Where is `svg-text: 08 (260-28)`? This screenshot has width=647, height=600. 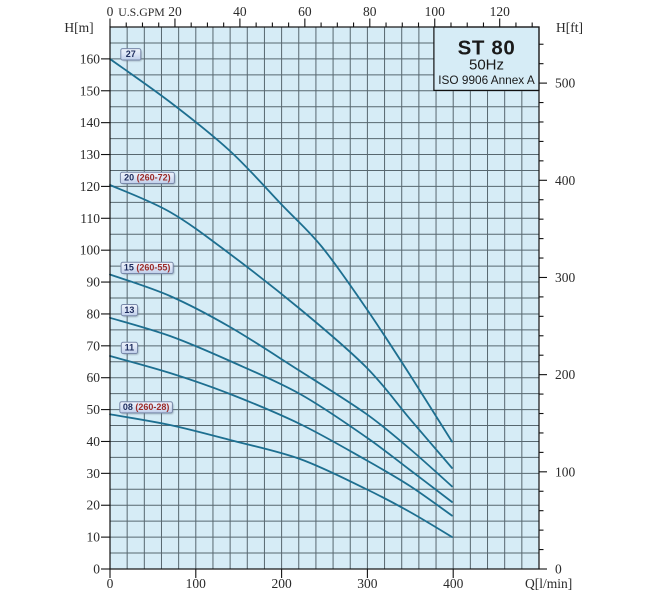 svg-text: 08 (260-28) is located at coordinates (146, 407).